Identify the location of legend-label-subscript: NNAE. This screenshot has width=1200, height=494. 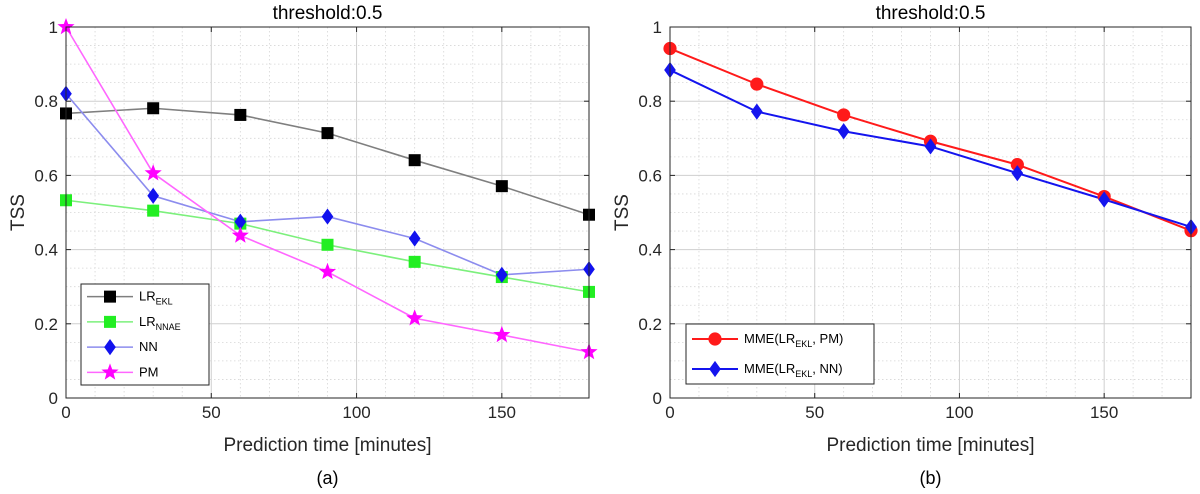
(168, 327).